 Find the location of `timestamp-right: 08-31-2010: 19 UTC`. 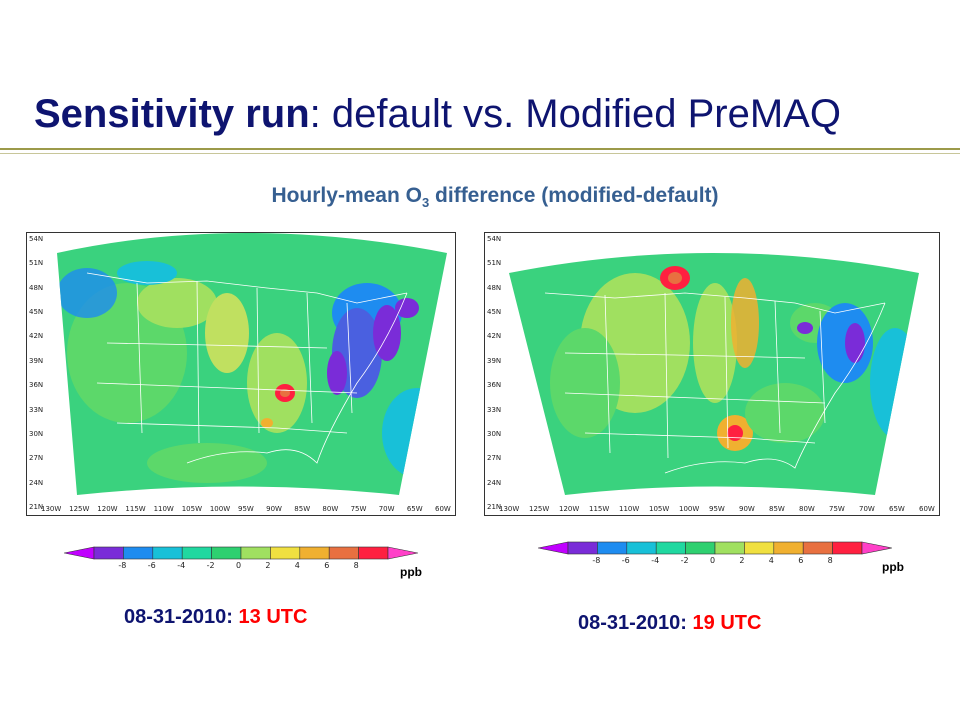

timestamp-right: 08-31-2010: 19 UTC is located at coordinates (669, 623).